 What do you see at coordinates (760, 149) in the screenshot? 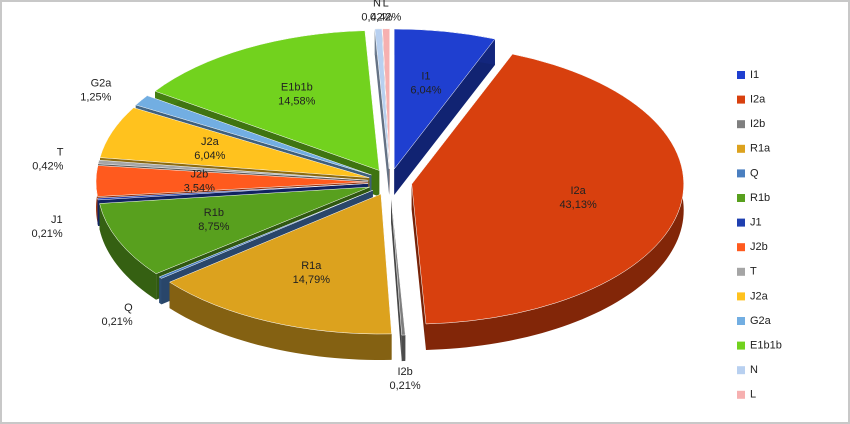
I see `legend-label: R1a` at bounding box center [760, 149].